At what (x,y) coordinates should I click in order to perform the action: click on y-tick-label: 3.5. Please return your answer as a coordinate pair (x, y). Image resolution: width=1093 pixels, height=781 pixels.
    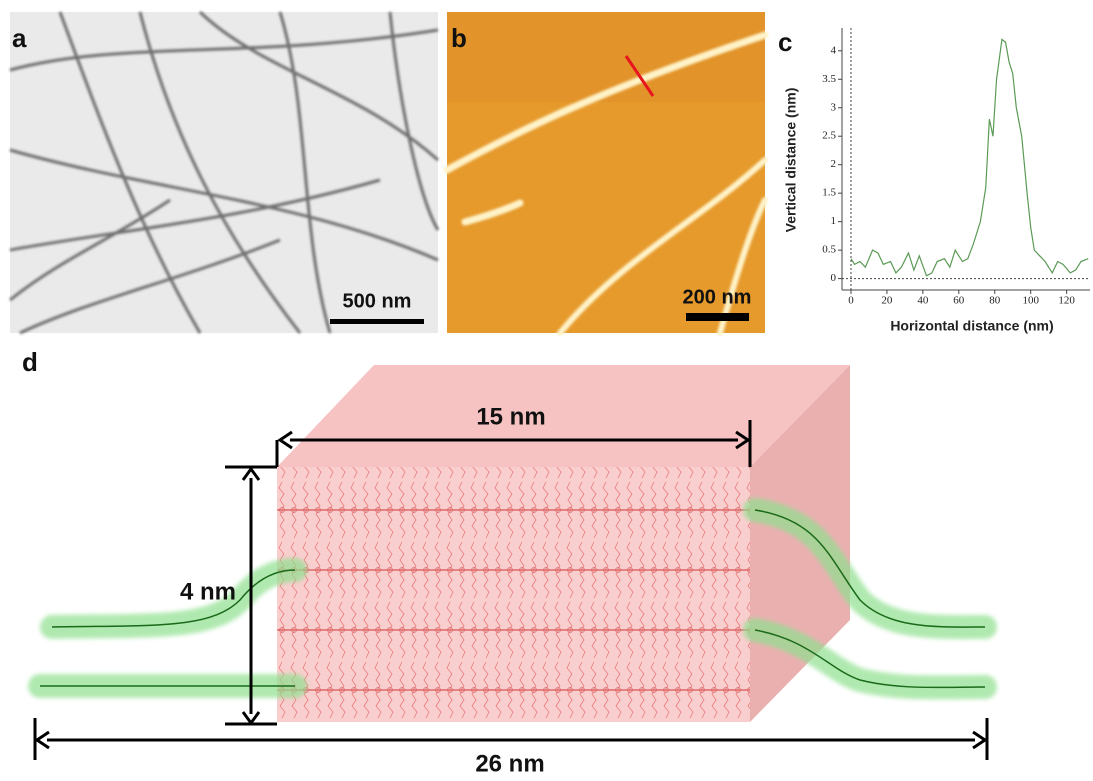
    Looking at the image, I should click on (829, 79).